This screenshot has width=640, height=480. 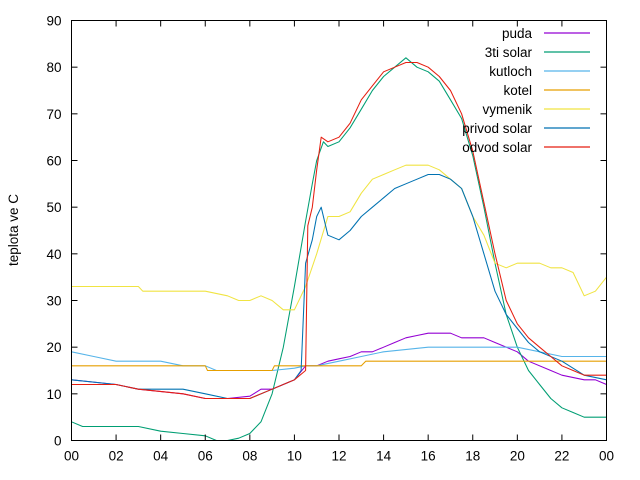 What do you see at coordinates (53, 254) in the screenshot?
I see `y-tick-label: 40` at bounding box center [53, 254].